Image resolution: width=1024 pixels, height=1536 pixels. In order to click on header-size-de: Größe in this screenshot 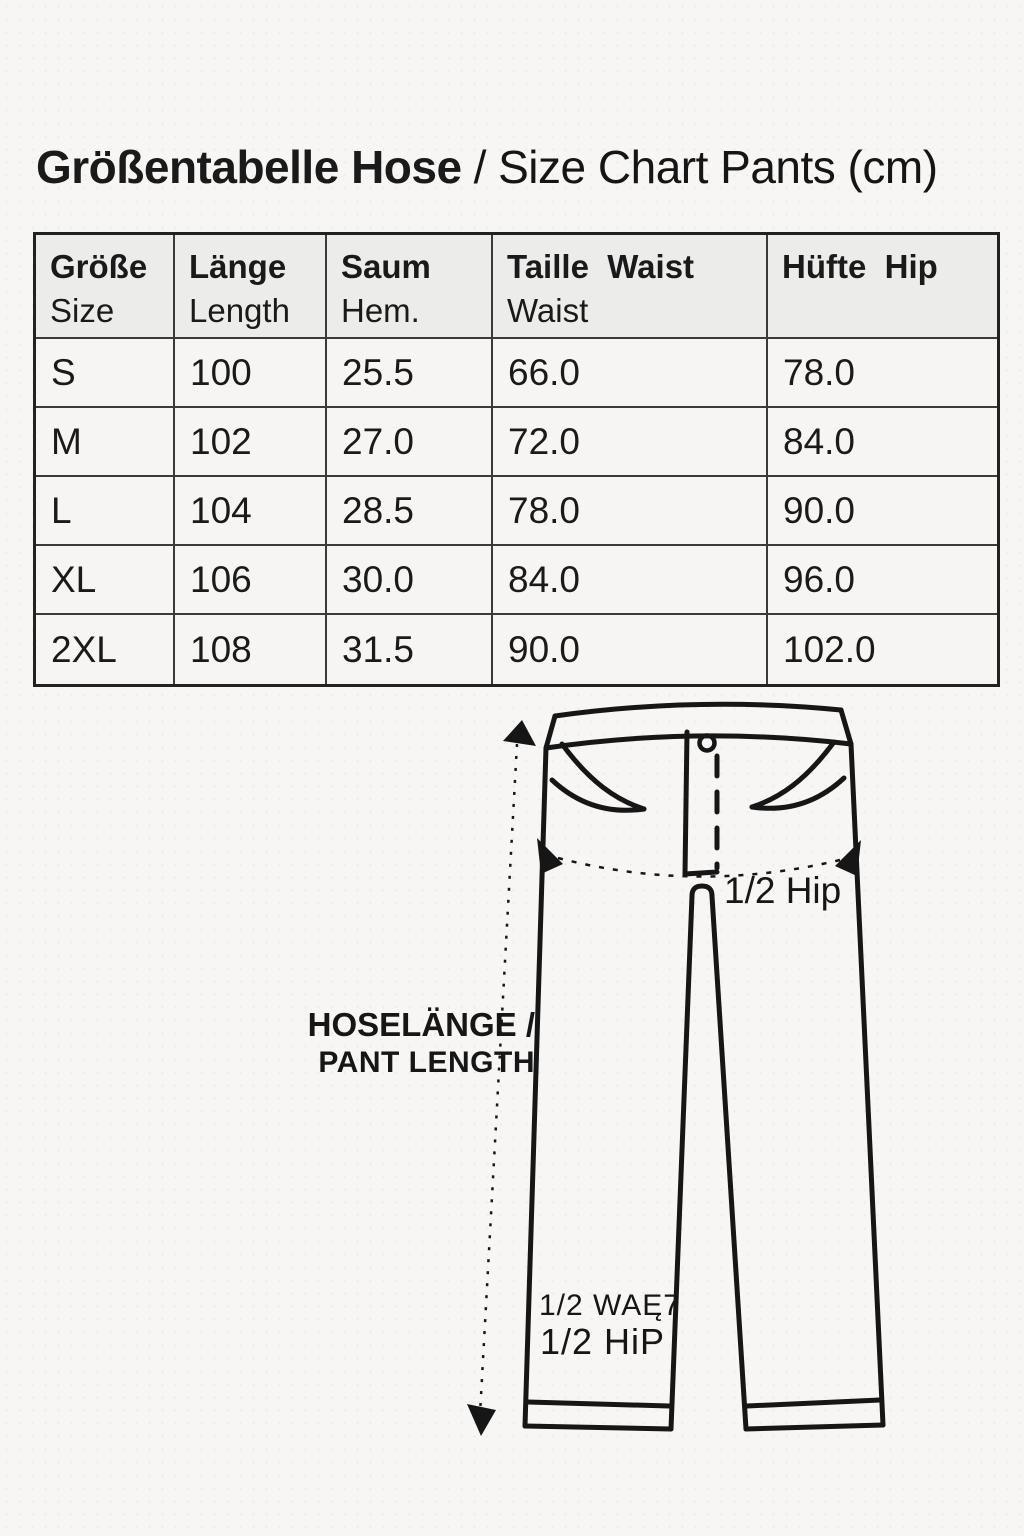, I will do `click(99, 266)`.